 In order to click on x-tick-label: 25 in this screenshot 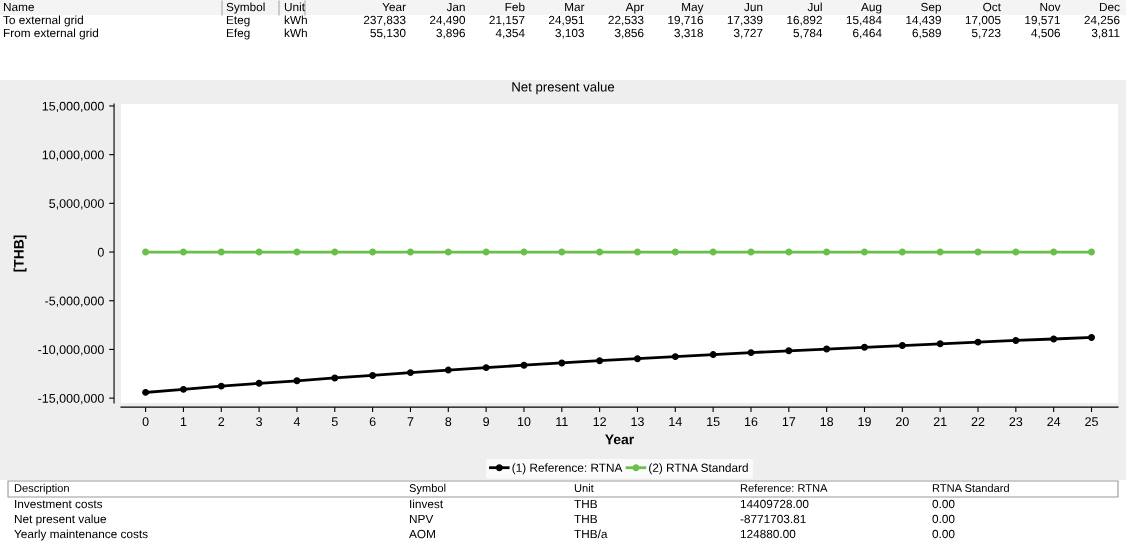, I will do `click(1091, 422)`.